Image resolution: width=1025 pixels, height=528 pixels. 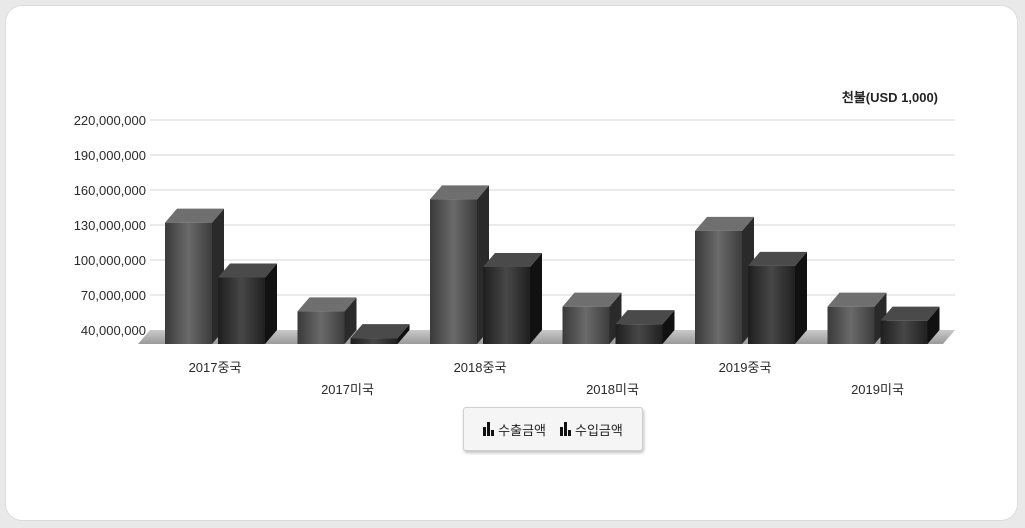 I want to click on y-tick-label: 130,000,000, so click(x=110, y=225).